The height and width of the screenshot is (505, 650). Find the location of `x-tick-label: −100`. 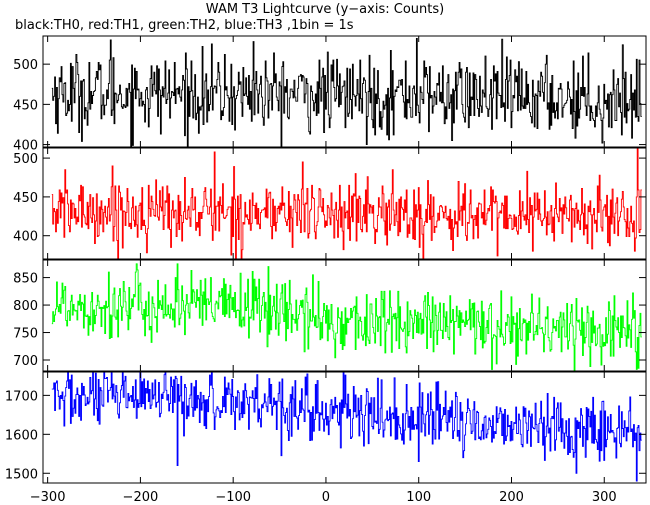

x-tick-label: −100 is located at coordinates (233, 497).